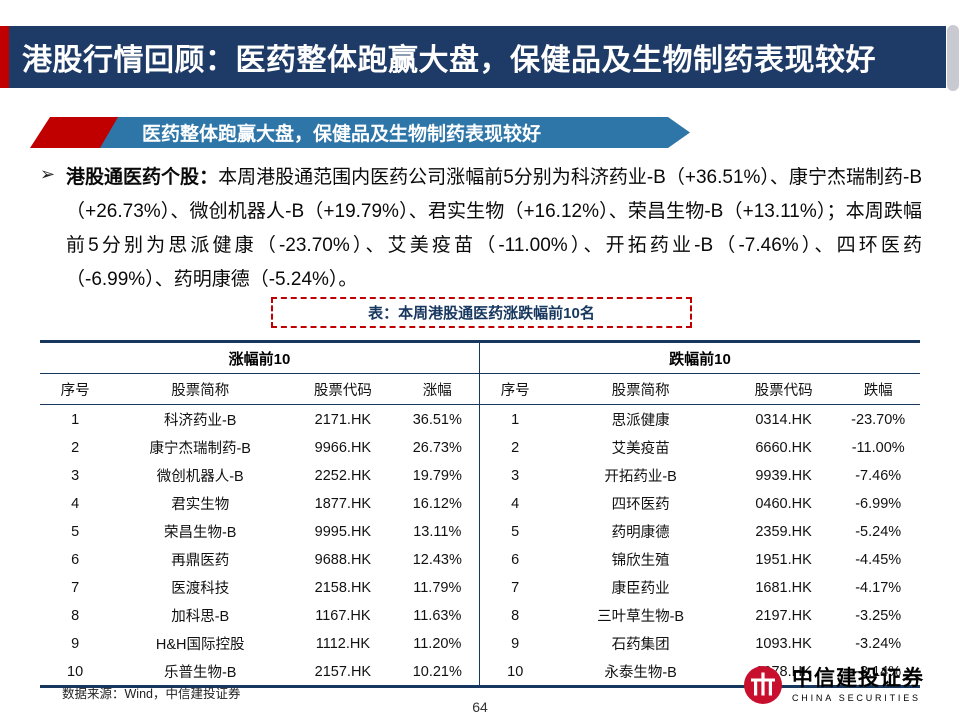  Describe the element at coordinates (515, 671) in the screenshot. I see `table-cell: 10` at that location.